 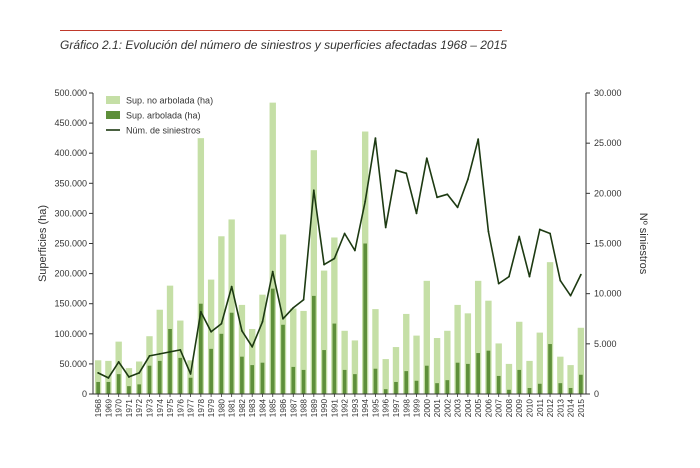 What do you see at coordinates (437, 408) in the screenshot?
I see `x-tick-label-2001: 2001` at bounding box center [437, 408].